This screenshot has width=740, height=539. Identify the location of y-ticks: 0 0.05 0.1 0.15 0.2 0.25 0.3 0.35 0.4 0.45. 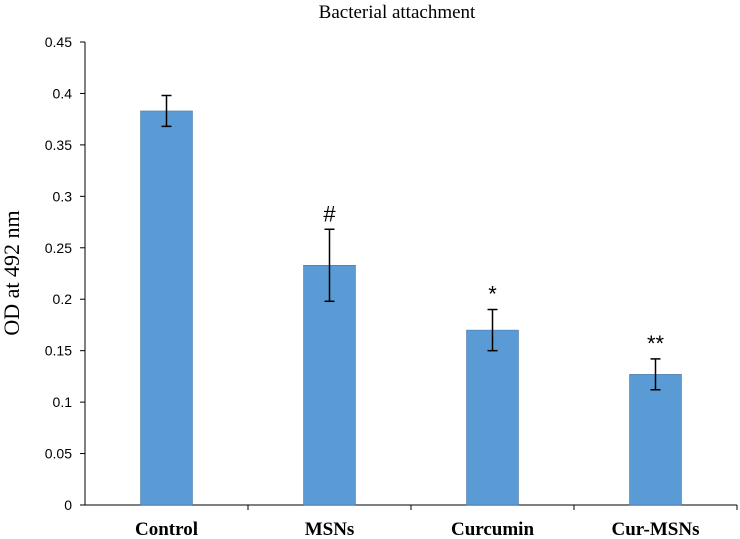
(65, 273).